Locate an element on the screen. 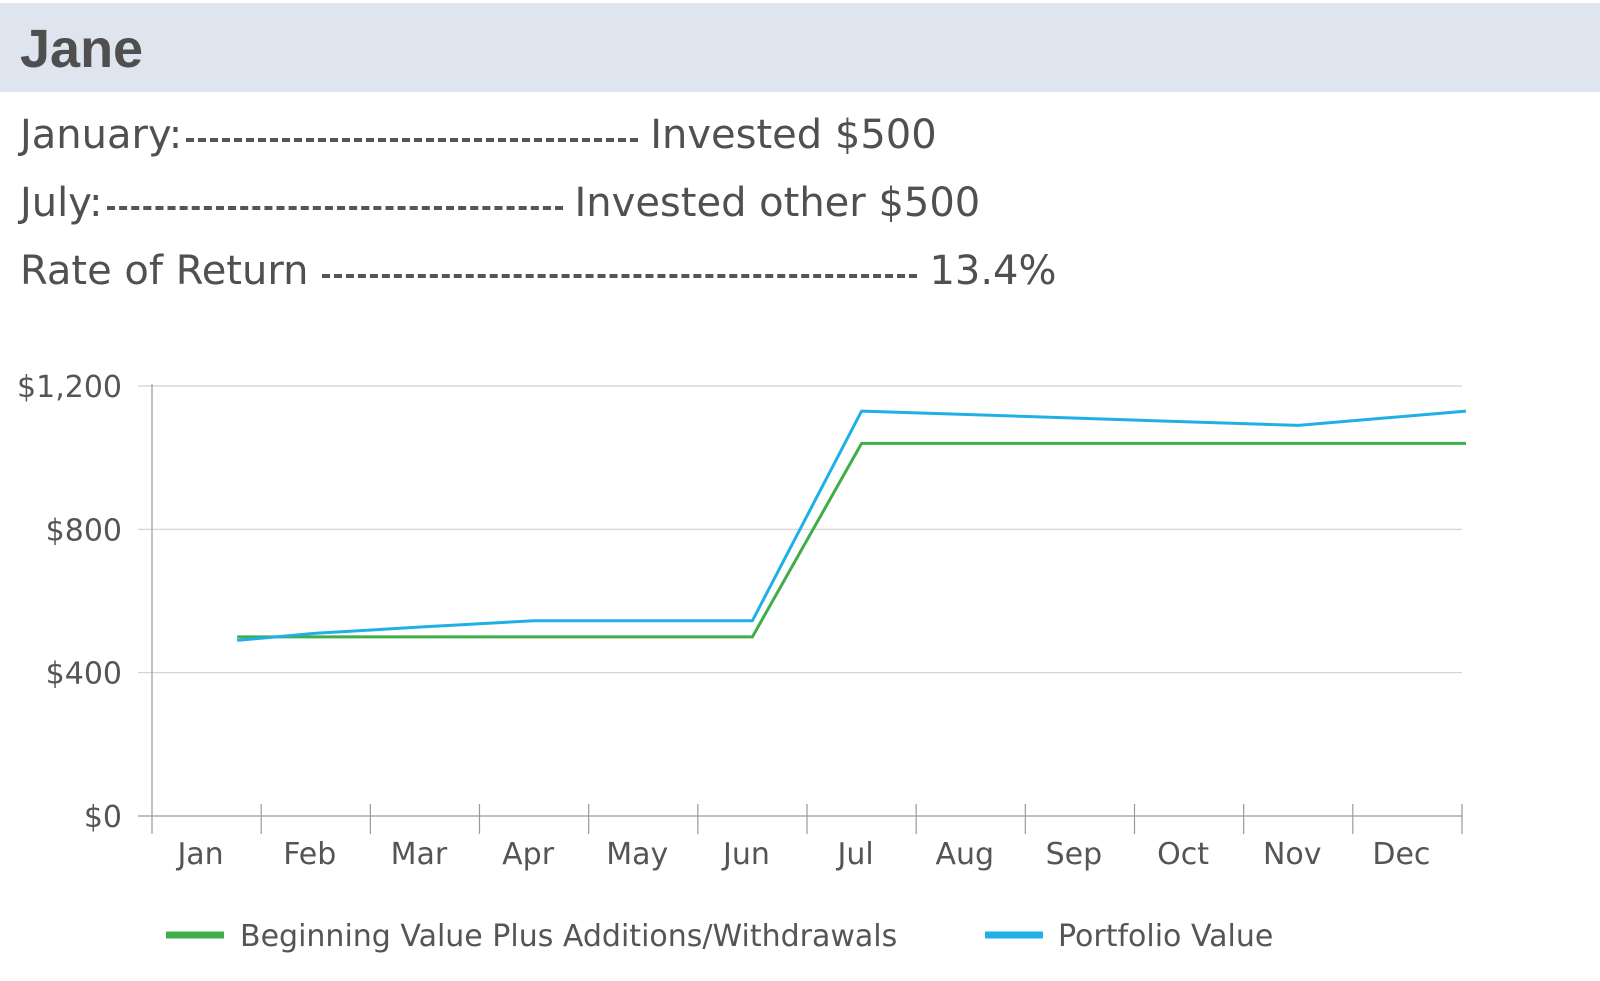 The height and width of the screenshot is (981, 1600). x-tick-label: May is located at coordinates (637, 854).